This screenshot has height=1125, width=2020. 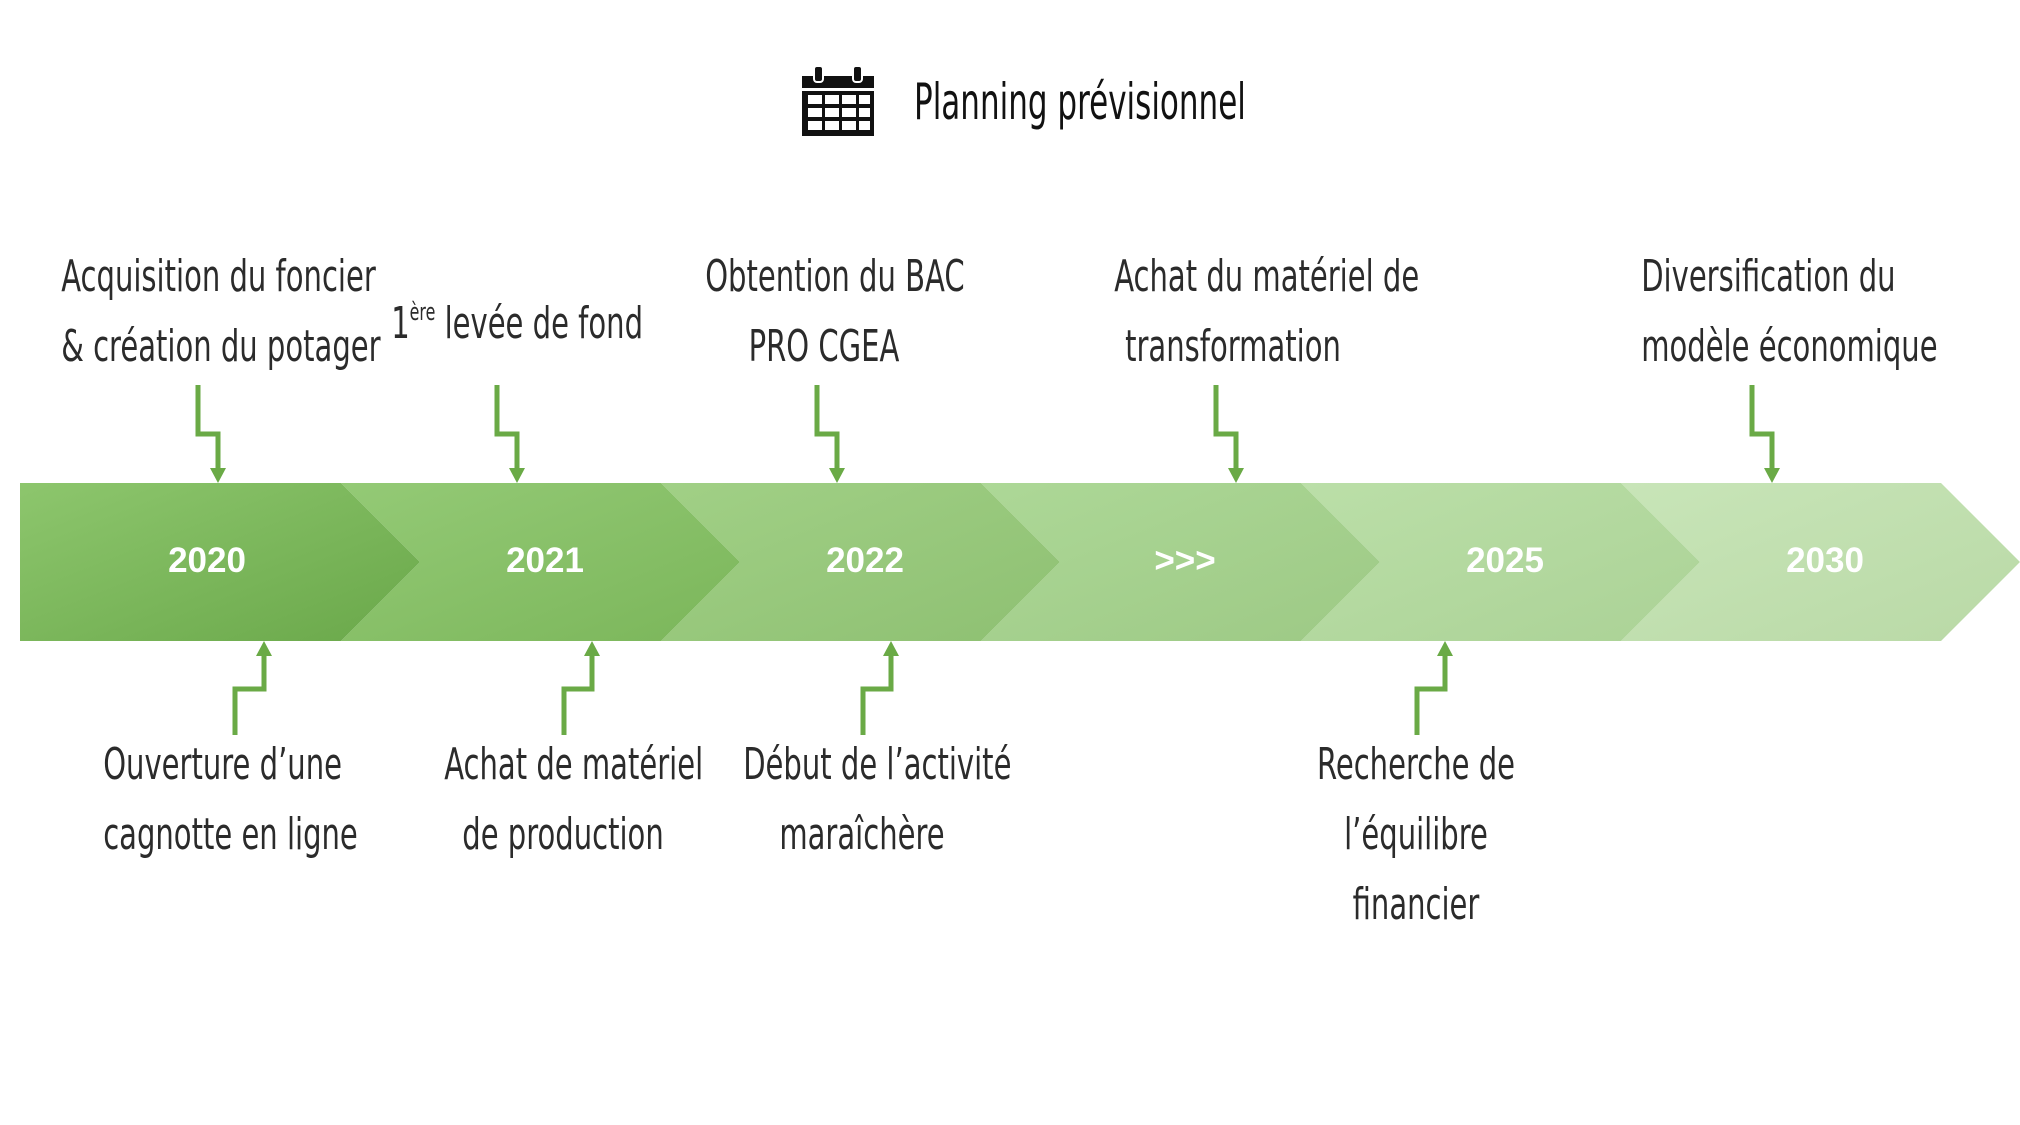 I want to click on event-text: levée de fond, so click(x=539, y=323).